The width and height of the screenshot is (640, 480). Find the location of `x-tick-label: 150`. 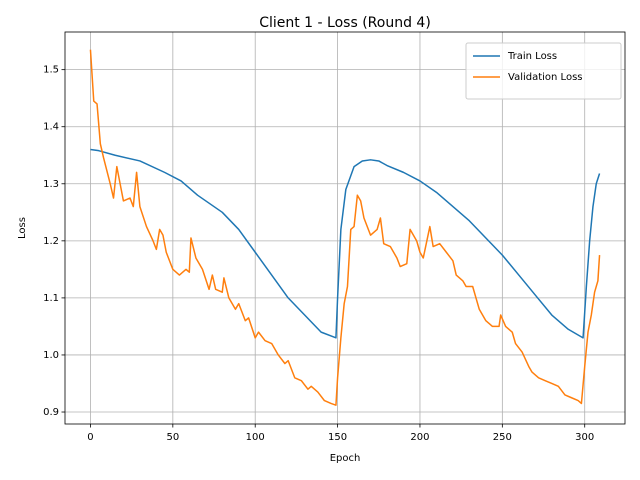

x-tick-label: 150 is located at coordinates (337, 437).